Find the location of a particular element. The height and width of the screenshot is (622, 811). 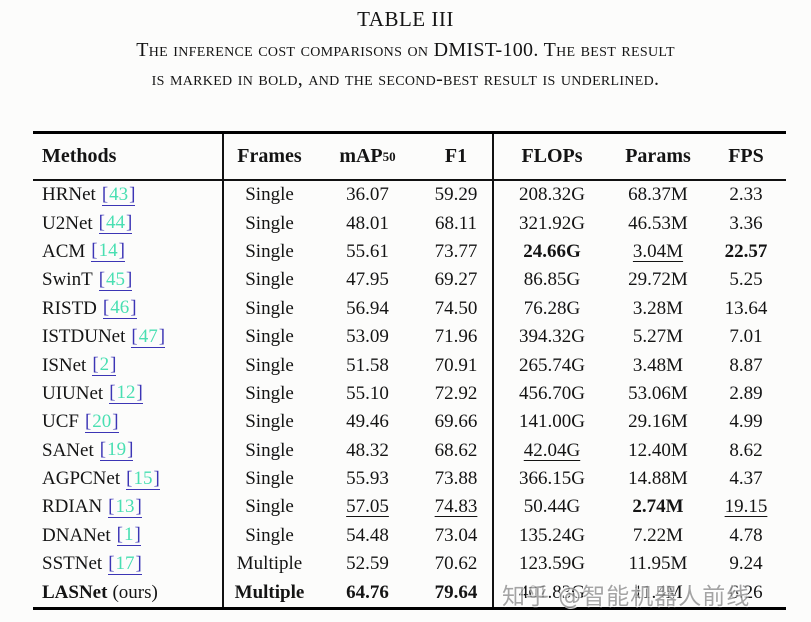

f1-cell: 79.64 is located at coordinates (456, 592).